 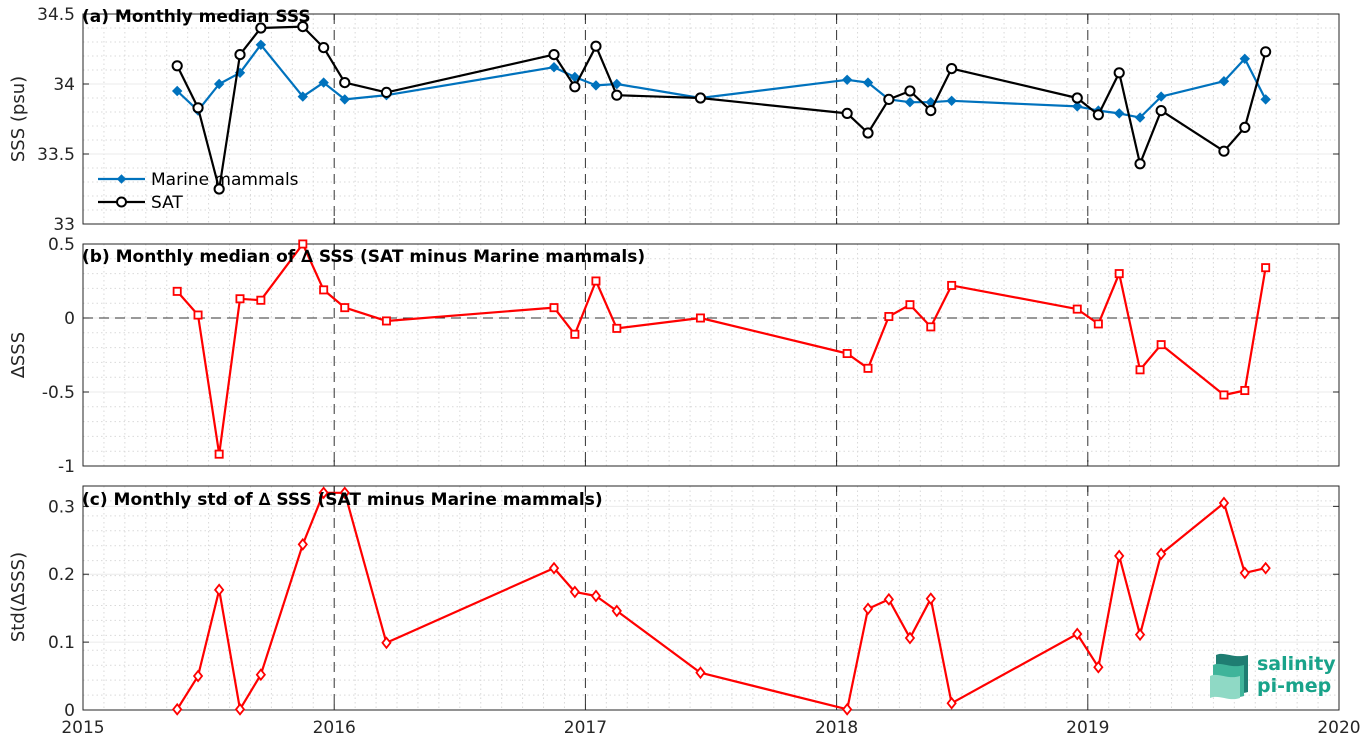 I want to click on y-tick-label: 33.5, so click(x=56, y=155).